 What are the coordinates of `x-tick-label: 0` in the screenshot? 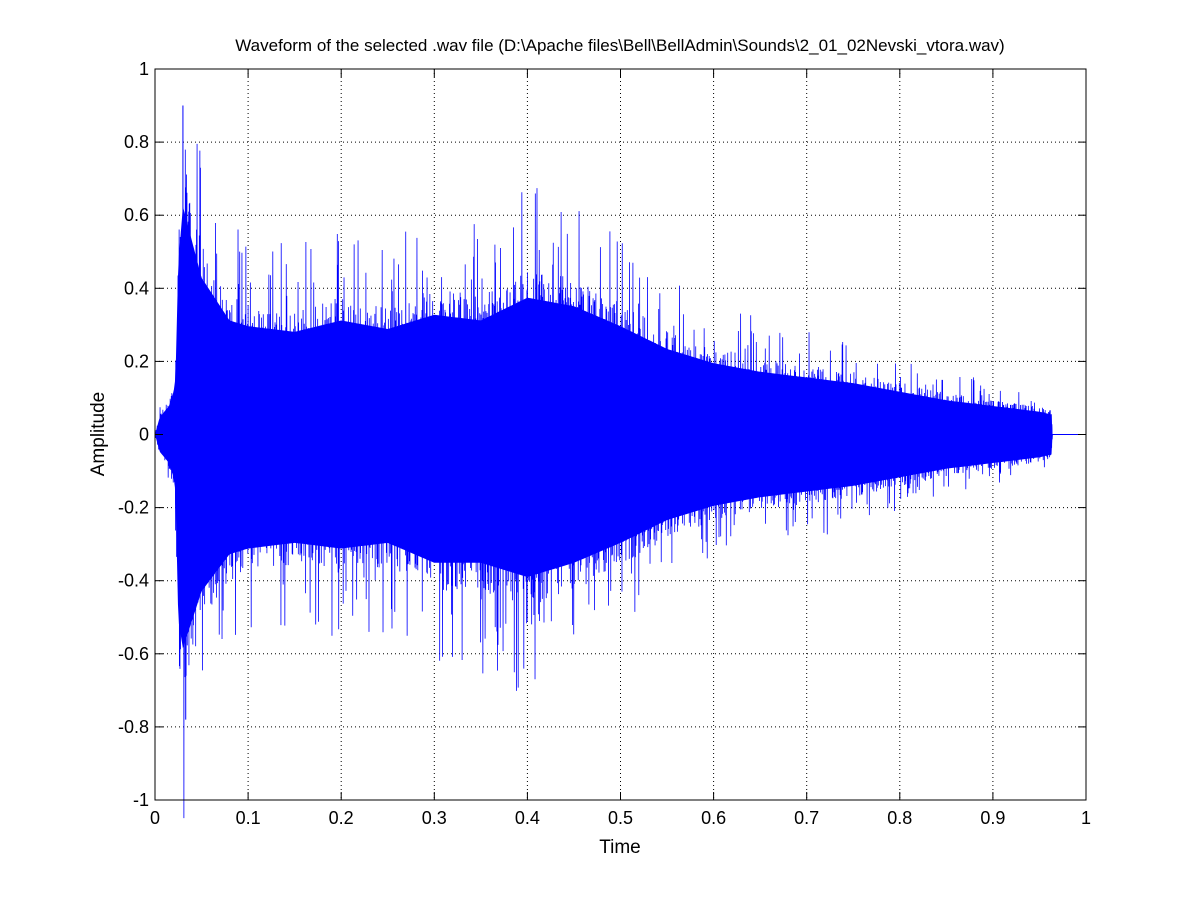 It's located at (155, 818).